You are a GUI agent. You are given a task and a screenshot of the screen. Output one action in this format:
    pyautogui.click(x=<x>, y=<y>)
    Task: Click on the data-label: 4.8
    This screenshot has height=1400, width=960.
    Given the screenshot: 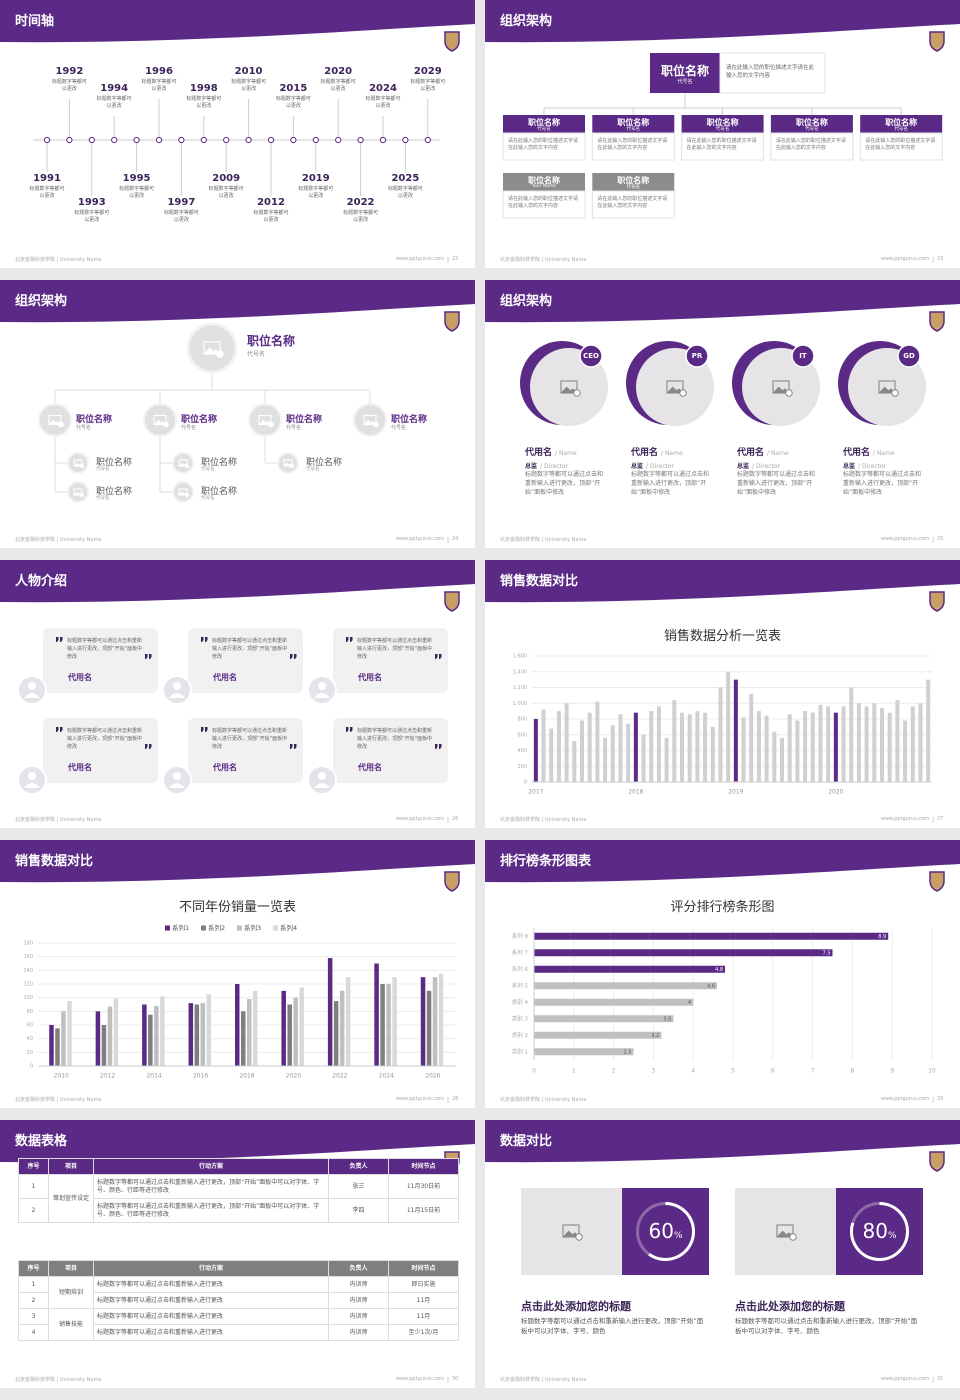 What is the action you would take?
    pyautogui.click(x=719, y=970)
    